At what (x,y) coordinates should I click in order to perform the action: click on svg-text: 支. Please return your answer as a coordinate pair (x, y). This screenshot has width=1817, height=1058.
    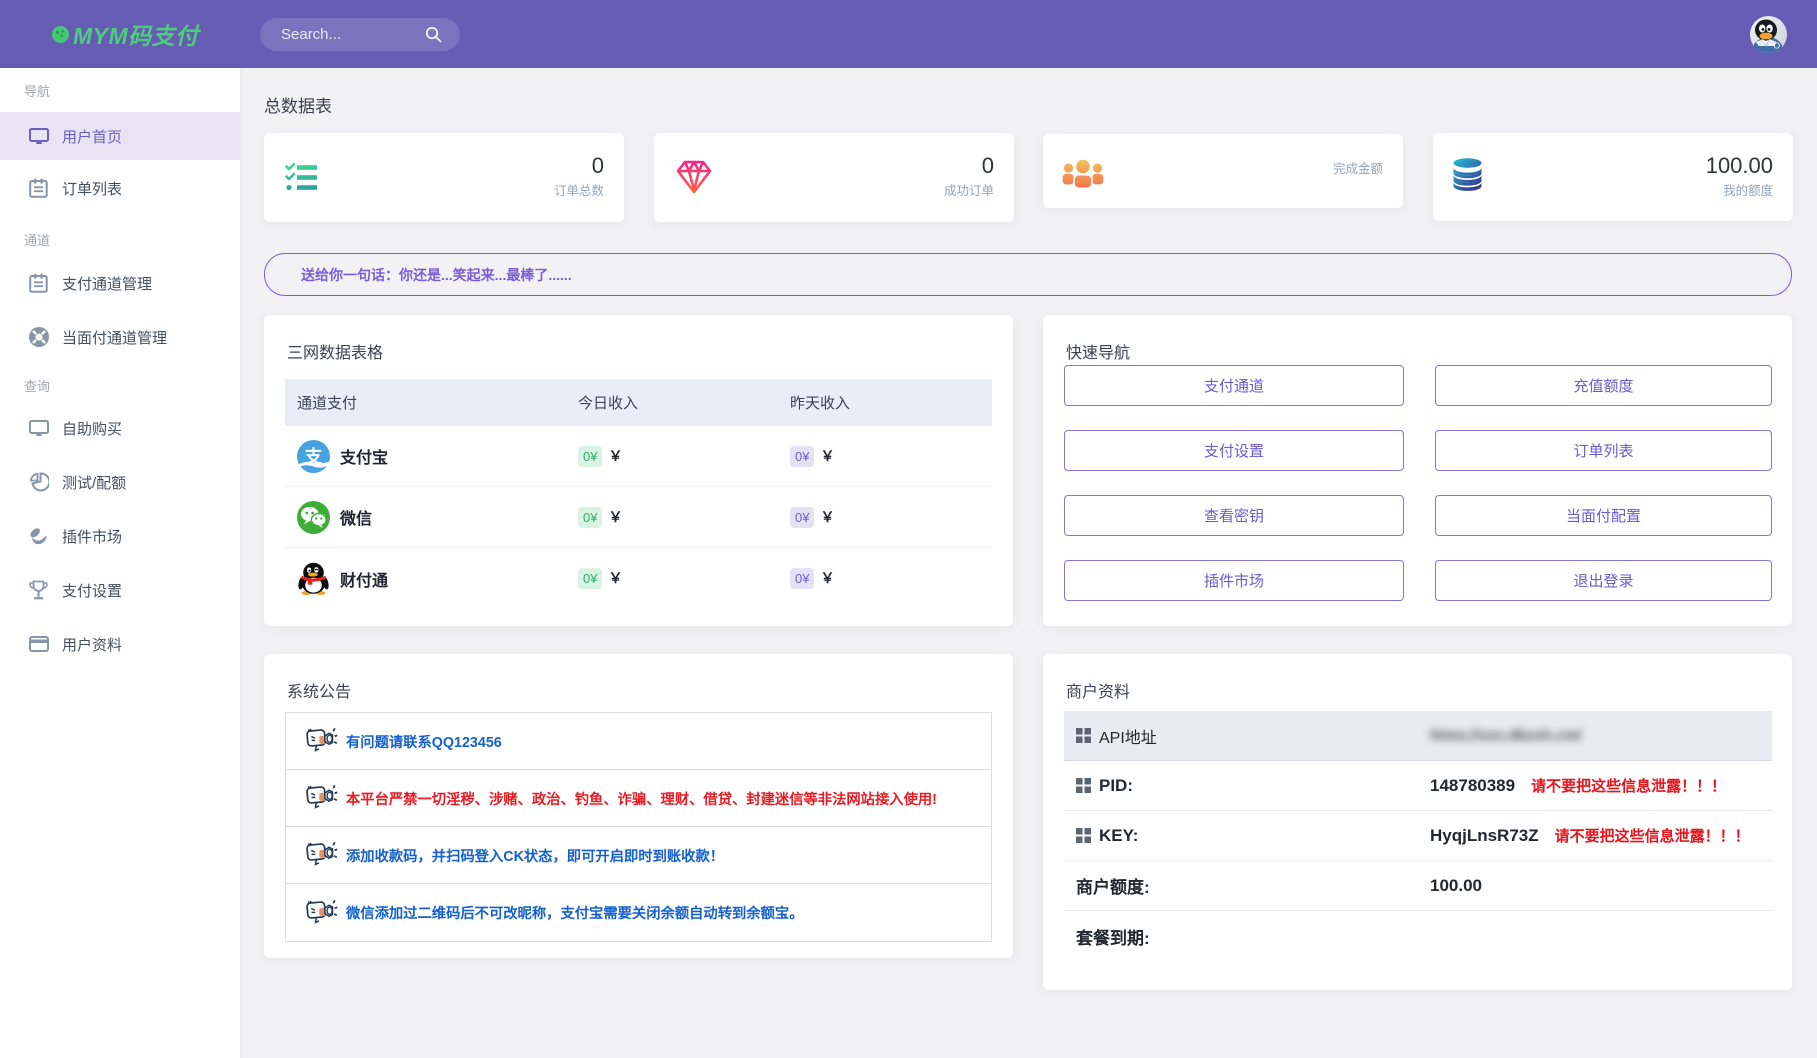
    Looking at the image, I should click on (313, 456).